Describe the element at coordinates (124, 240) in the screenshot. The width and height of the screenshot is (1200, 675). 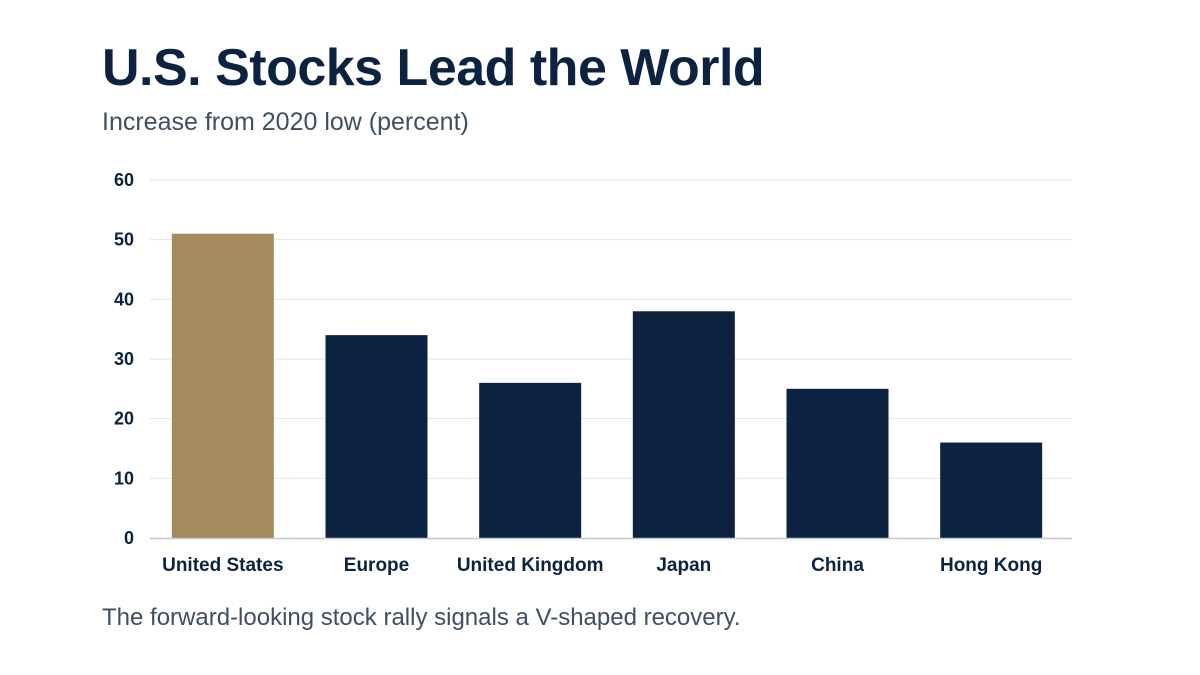
I see `y-tick-label: 50` at that location.